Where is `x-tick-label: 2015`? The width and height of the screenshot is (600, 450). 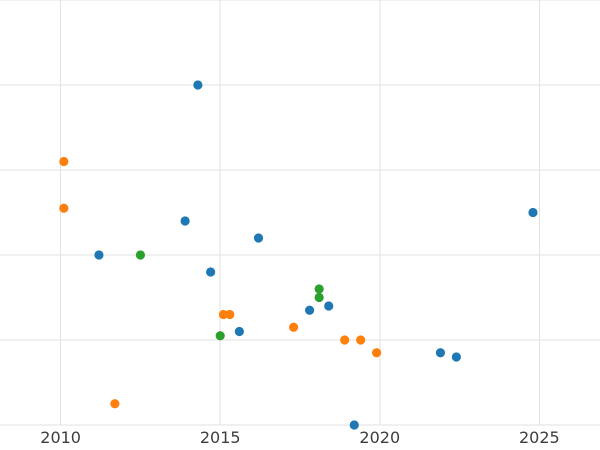 x-tick-label: 2015 is located at coordinates (220, 437).